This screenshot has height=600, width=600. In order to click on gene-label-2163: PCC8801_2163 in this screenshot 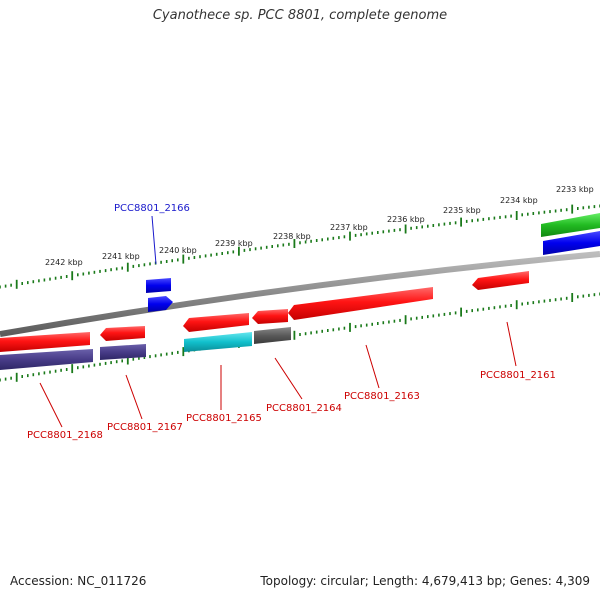, I will do `click(382, 396)`.